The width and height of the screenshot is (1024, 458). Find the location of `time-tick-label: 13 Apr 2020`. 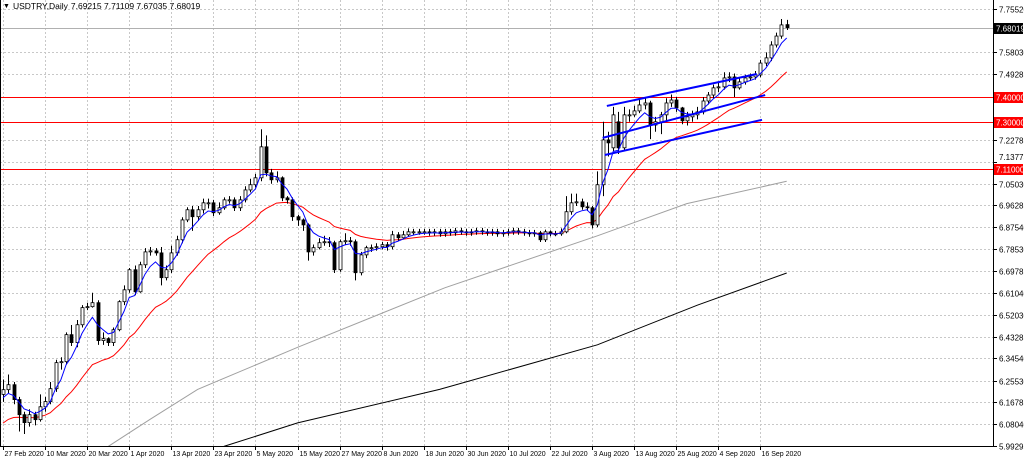

time-tick-label: 13 Apr 2020 is located at coordinates (192, 454).